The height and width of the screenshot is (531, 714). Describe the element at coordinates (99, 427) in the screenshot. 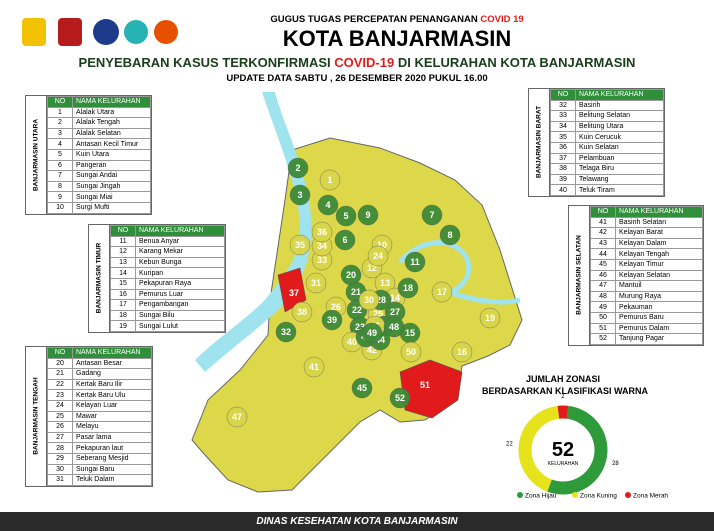

I see `row: 26 Melayu` at that location.